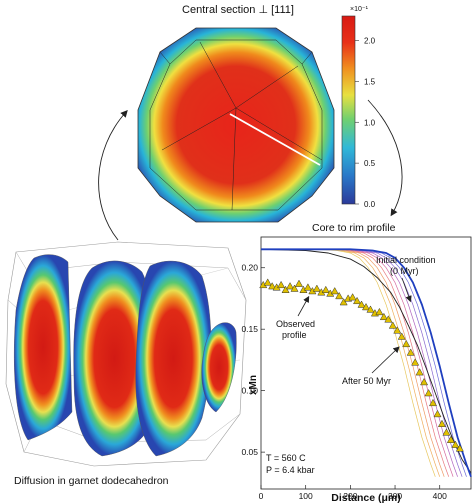  I want to click on annotation-after-pointer, so click(385, 360).